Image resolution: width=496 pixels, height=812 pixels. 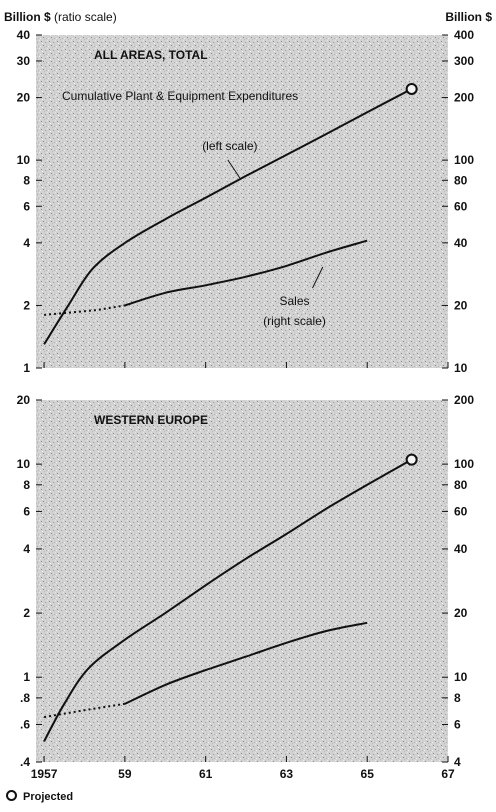 What do you see at coordinates (25, 698) in the screenshot?
I see `y-tick-label-left: .8` at bounding box center [25, 698].